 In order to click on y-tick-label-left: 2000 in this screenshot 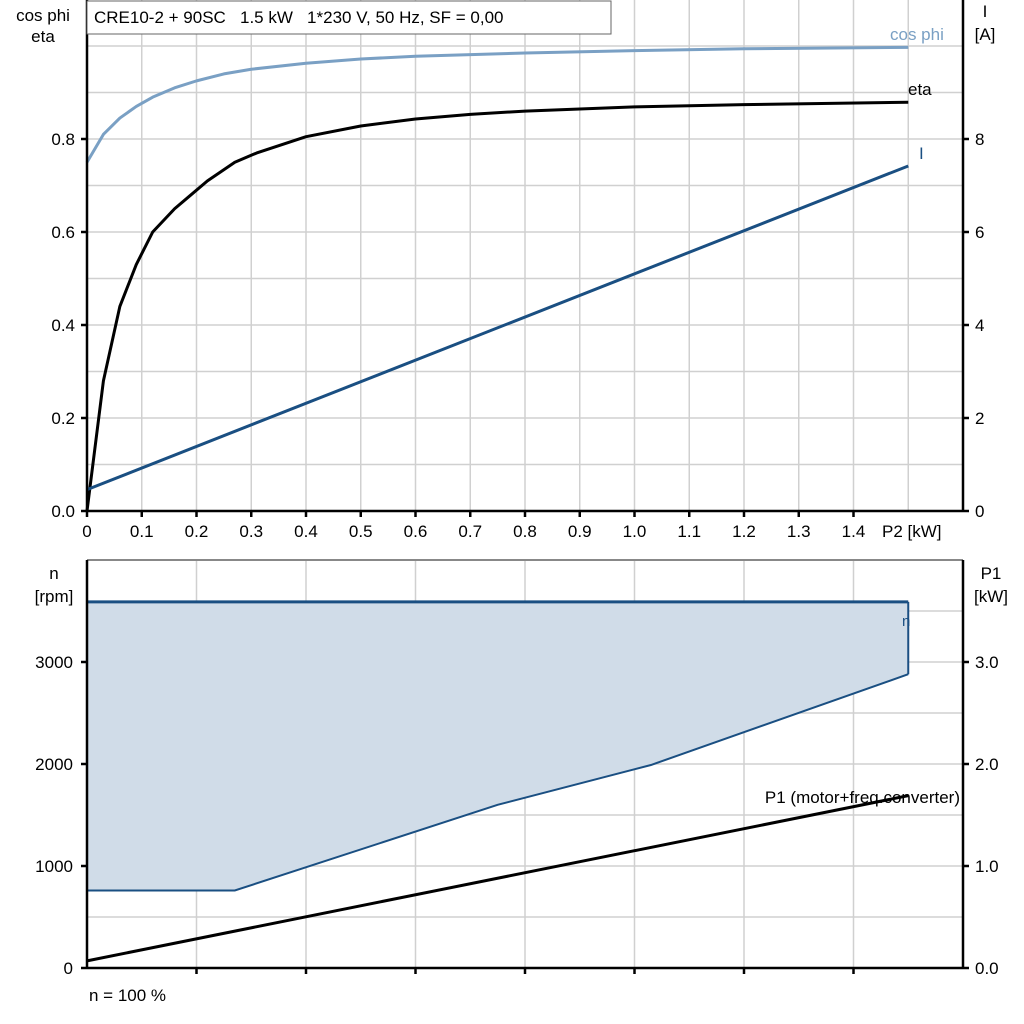, I will do `click(54, 764)`.